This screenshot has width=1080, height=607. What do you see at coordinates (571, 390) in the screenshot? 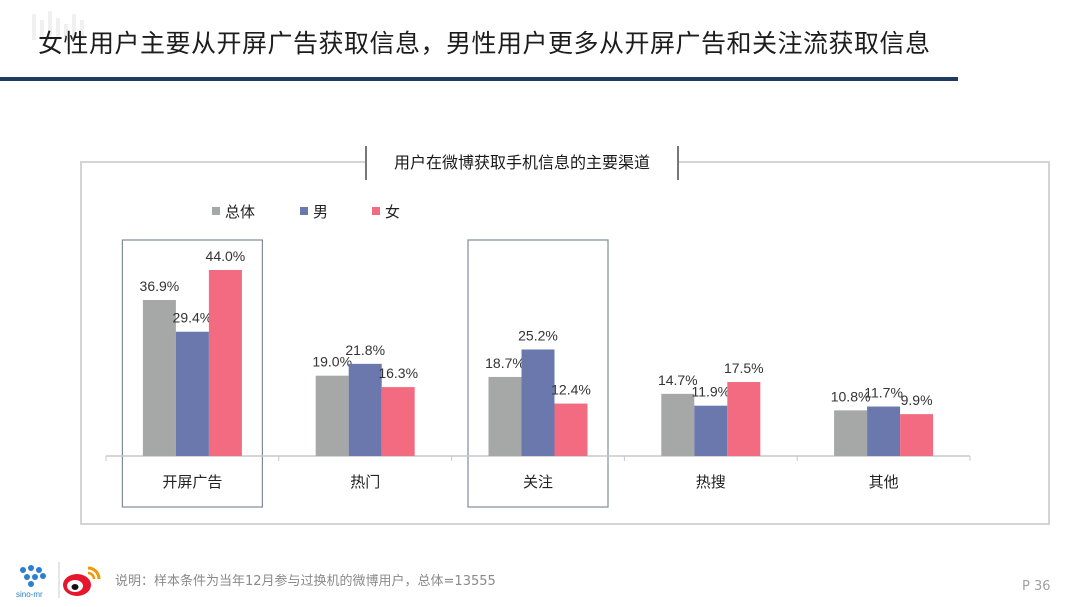
I see `bar-value-label: 12.4%` at bounding box center [571, 390].